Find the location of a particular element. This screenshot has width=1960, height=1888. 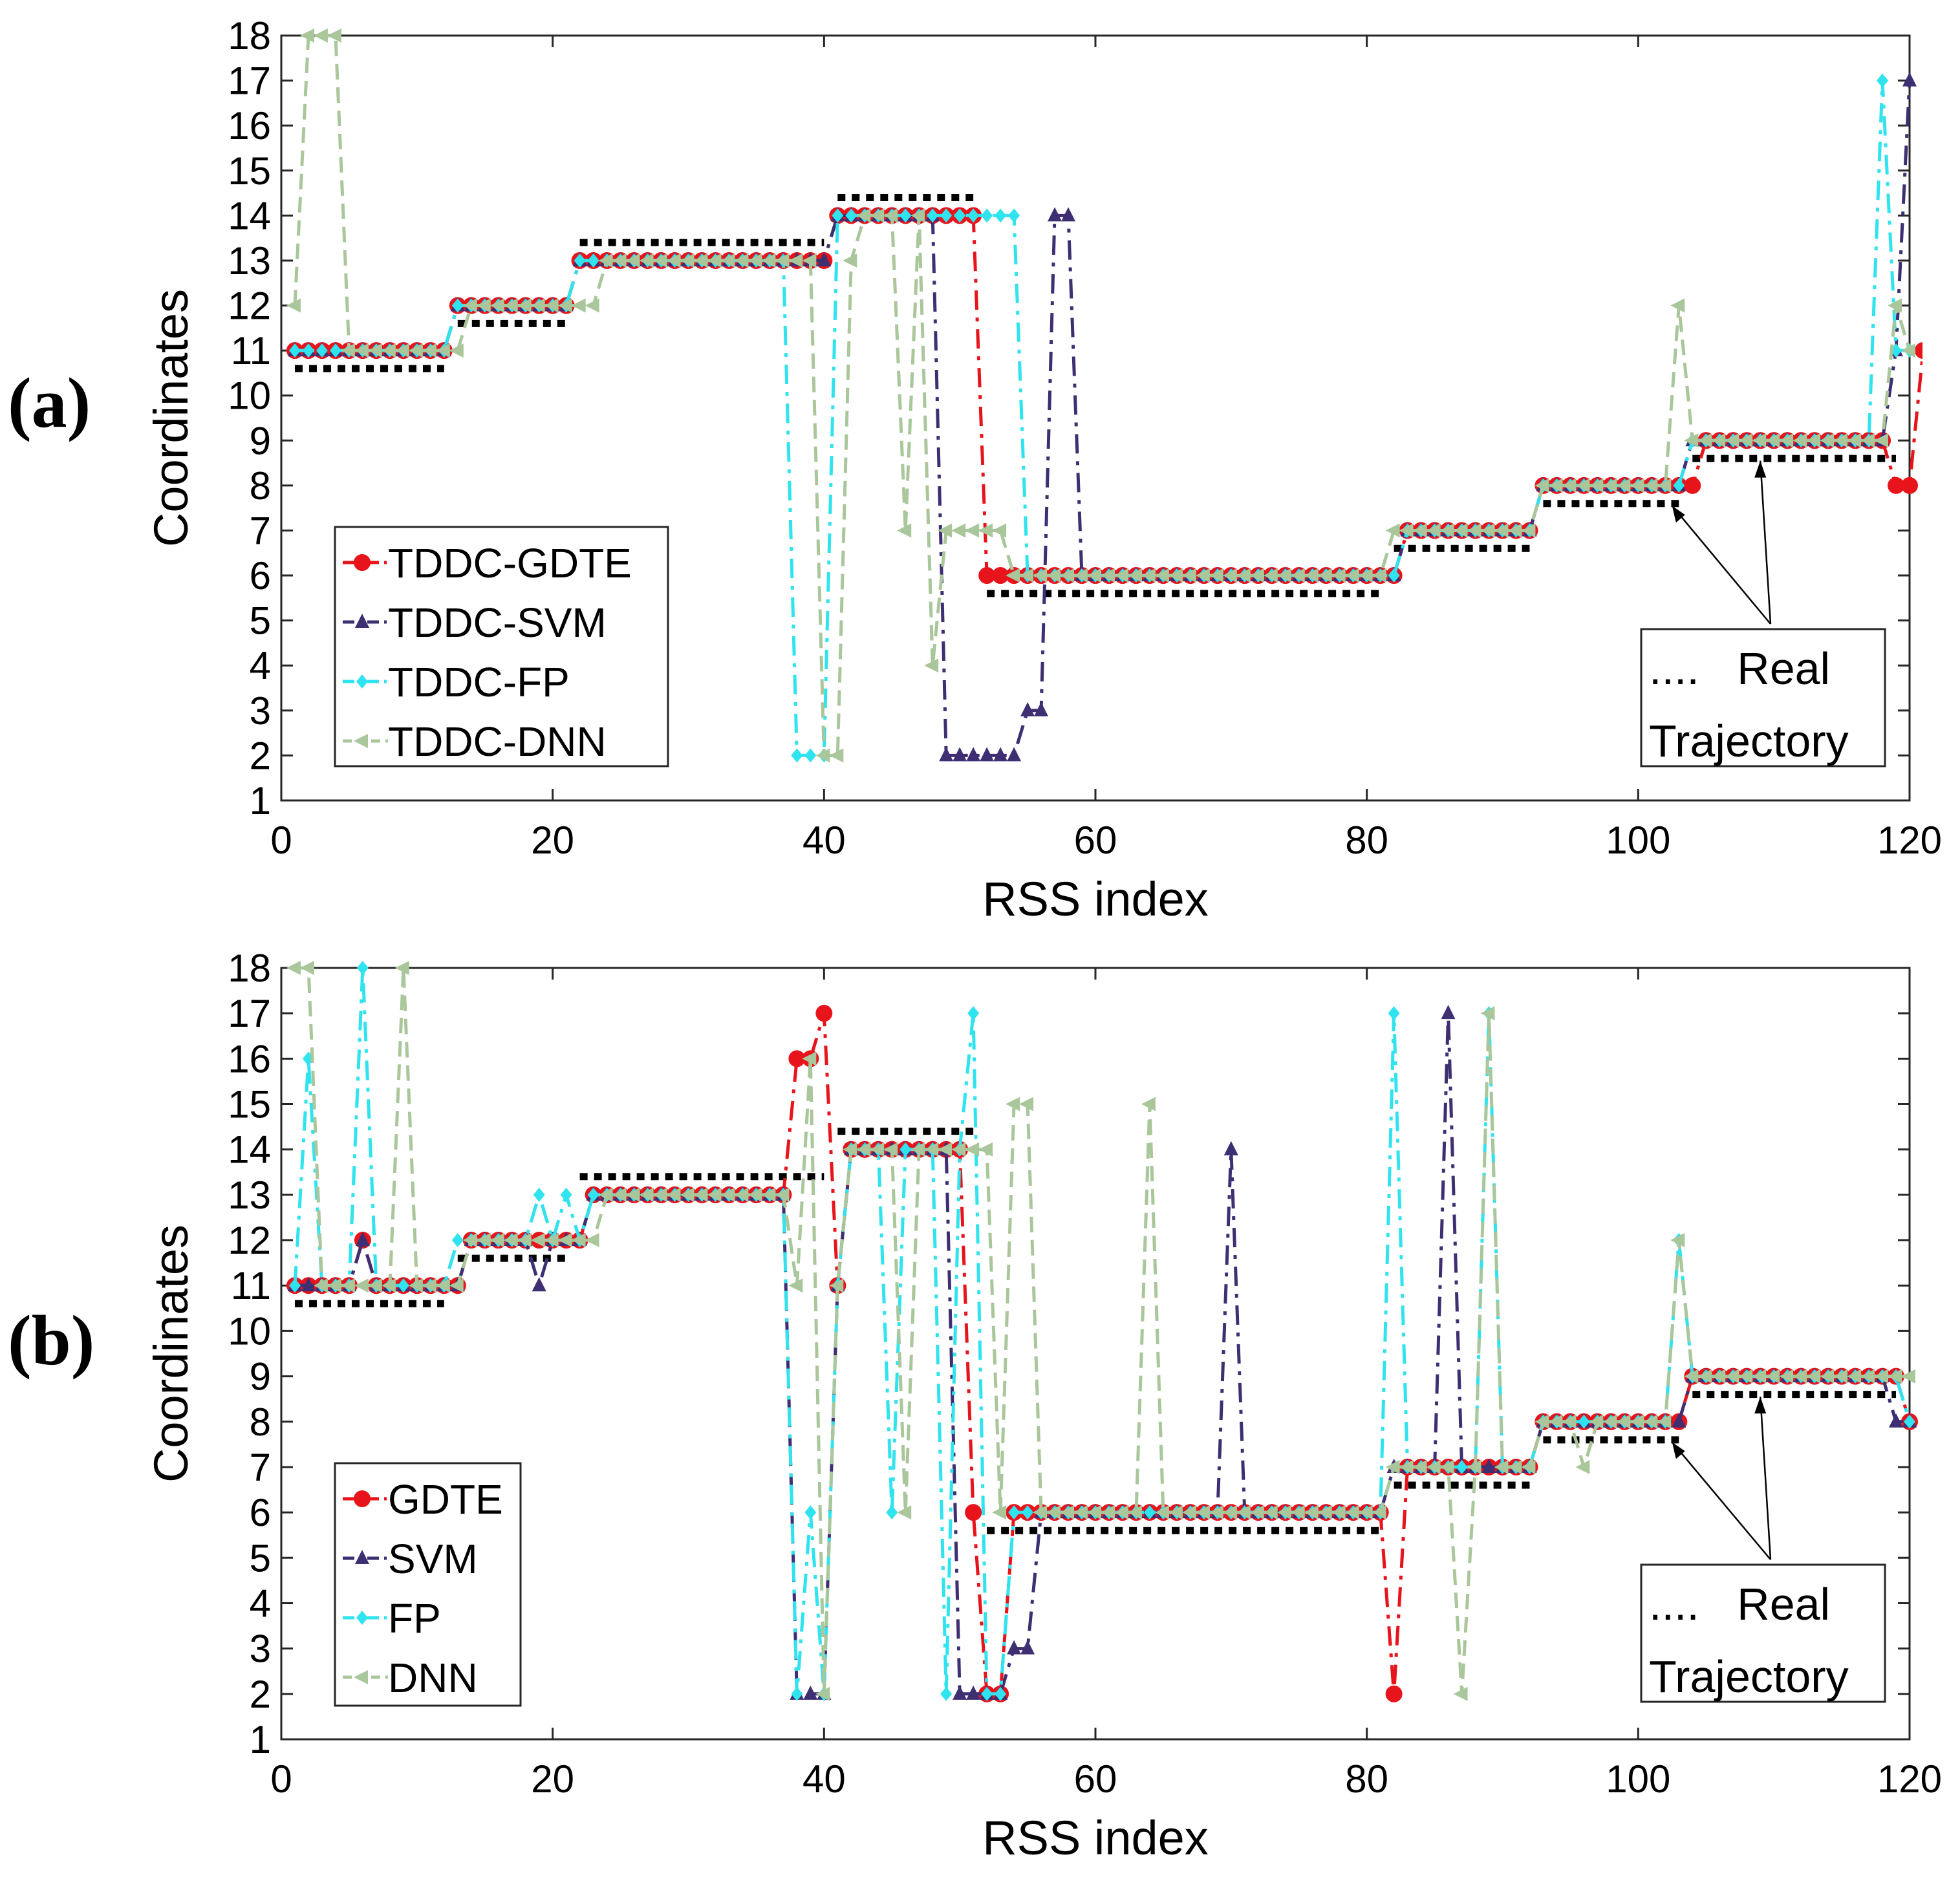

y-tick-label: 3 is located at coordinates (260, 1649).